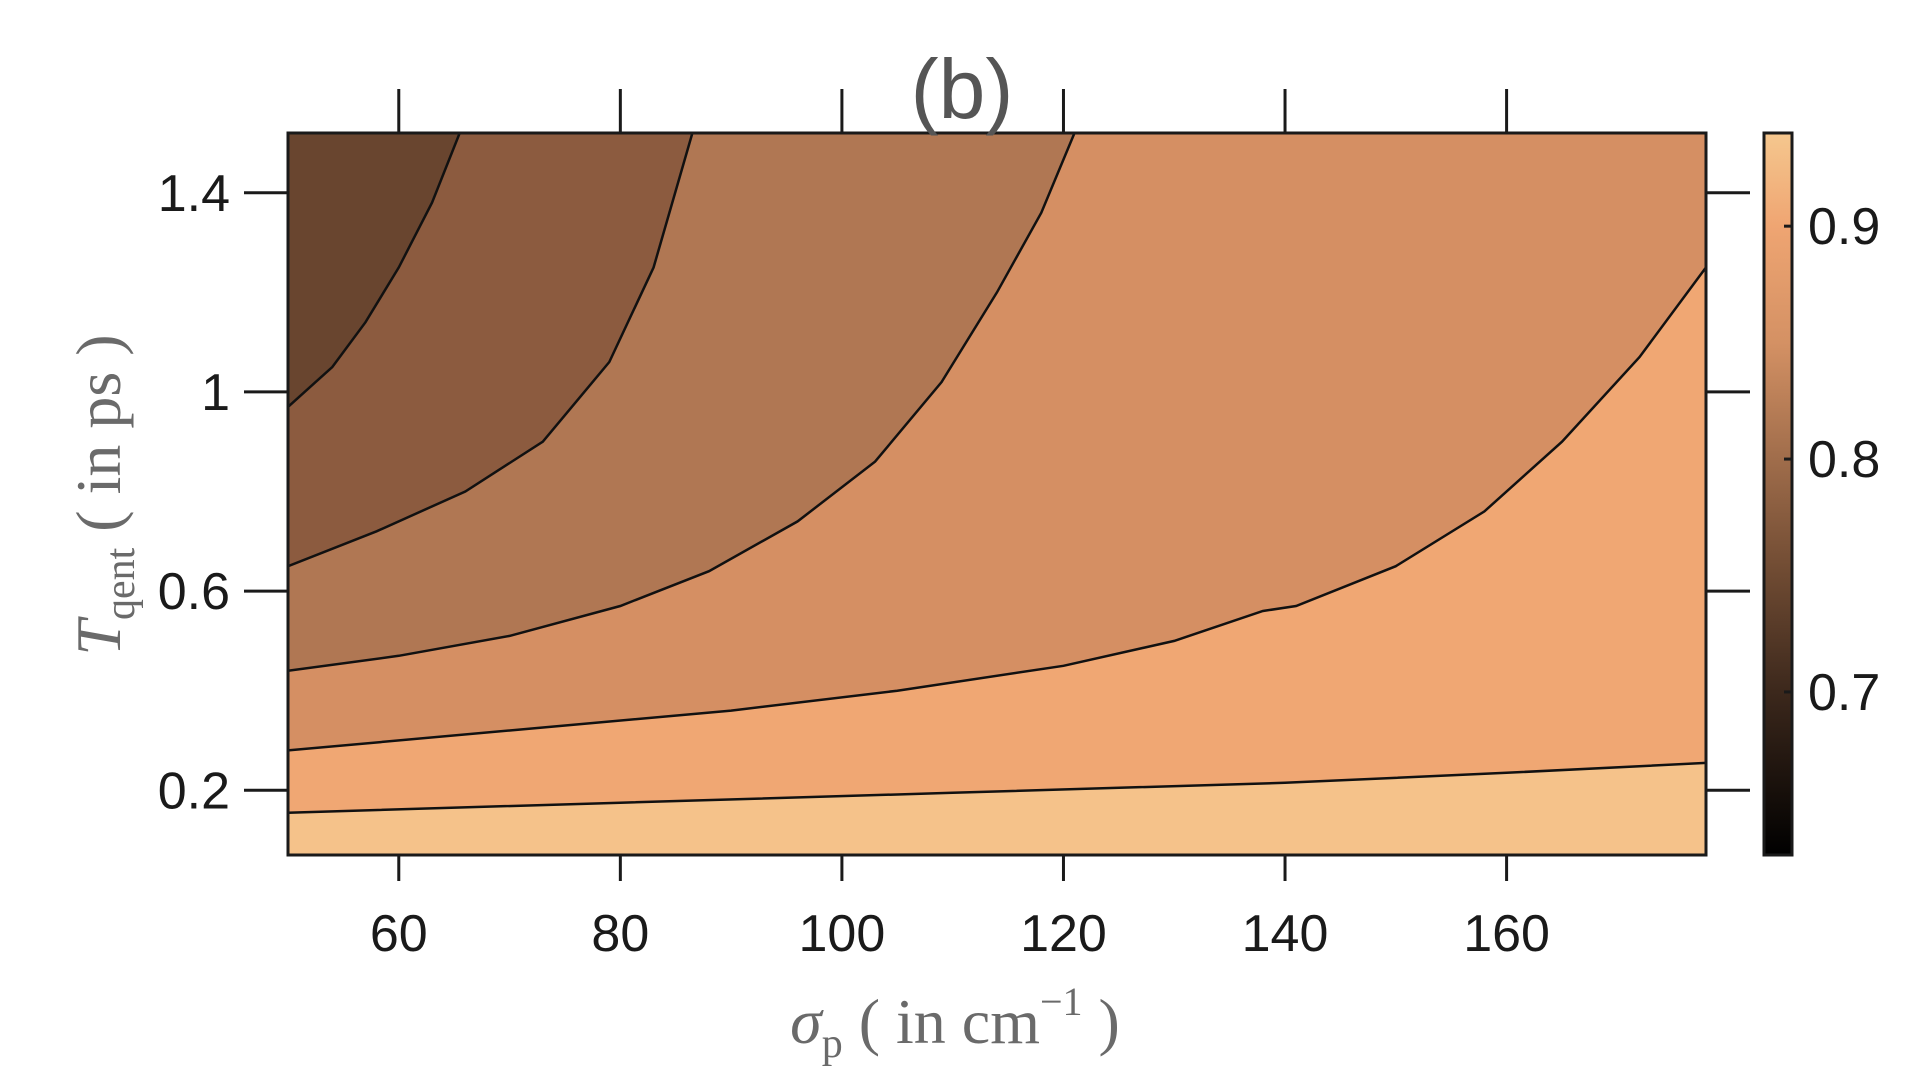  Describe the element at coordinates (194, 194) in the screenshot. I see `y-tick-label: 1.4` at that location.